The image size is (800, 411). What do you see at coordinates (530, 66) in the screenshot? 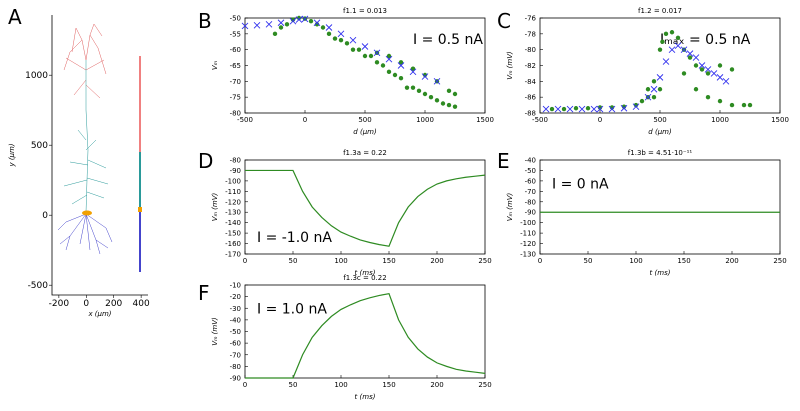
I see `y-tick-label: -82` at bounding box center [530, 66].